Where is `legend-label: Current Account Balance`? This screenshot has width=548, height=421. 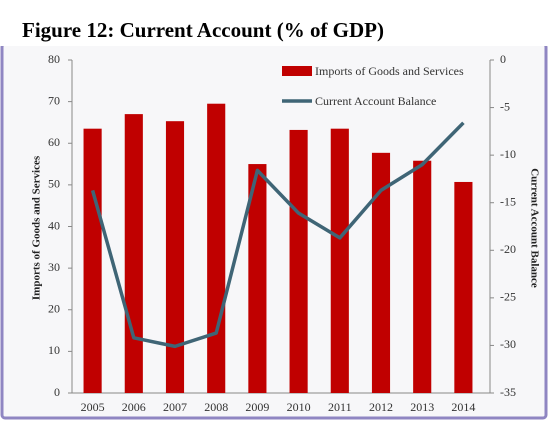
legend-label: Current Account Balance is located at coordinates (376, 101).